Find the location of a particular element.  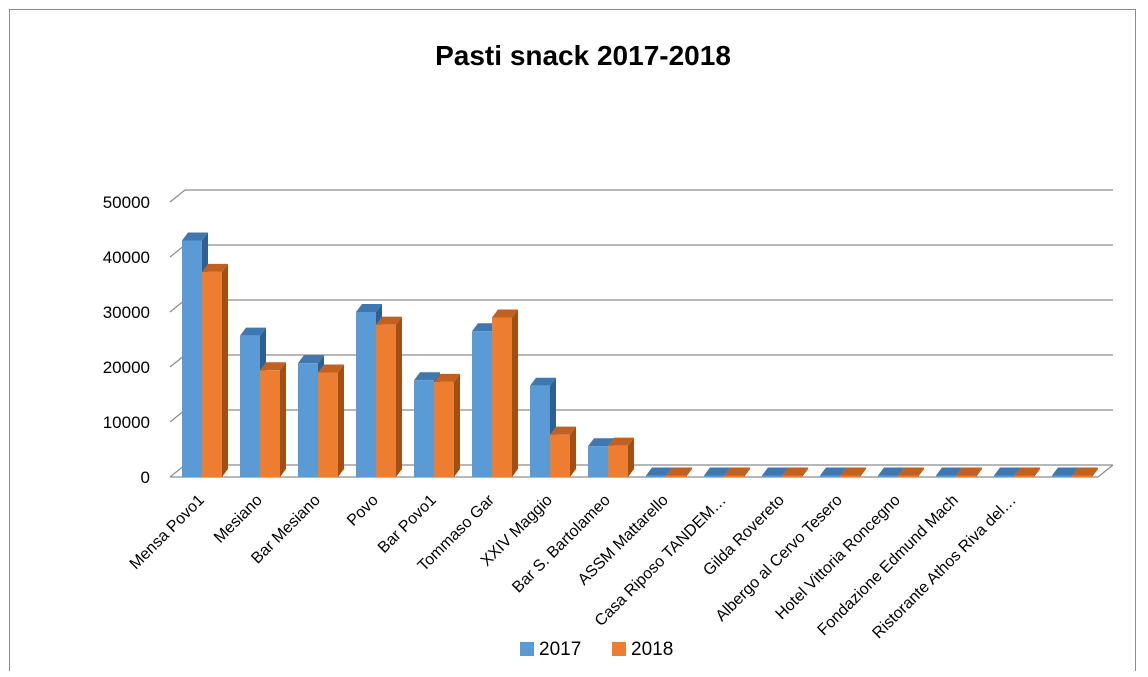

category-label: Mesiano is located at coordinates (238, 519).